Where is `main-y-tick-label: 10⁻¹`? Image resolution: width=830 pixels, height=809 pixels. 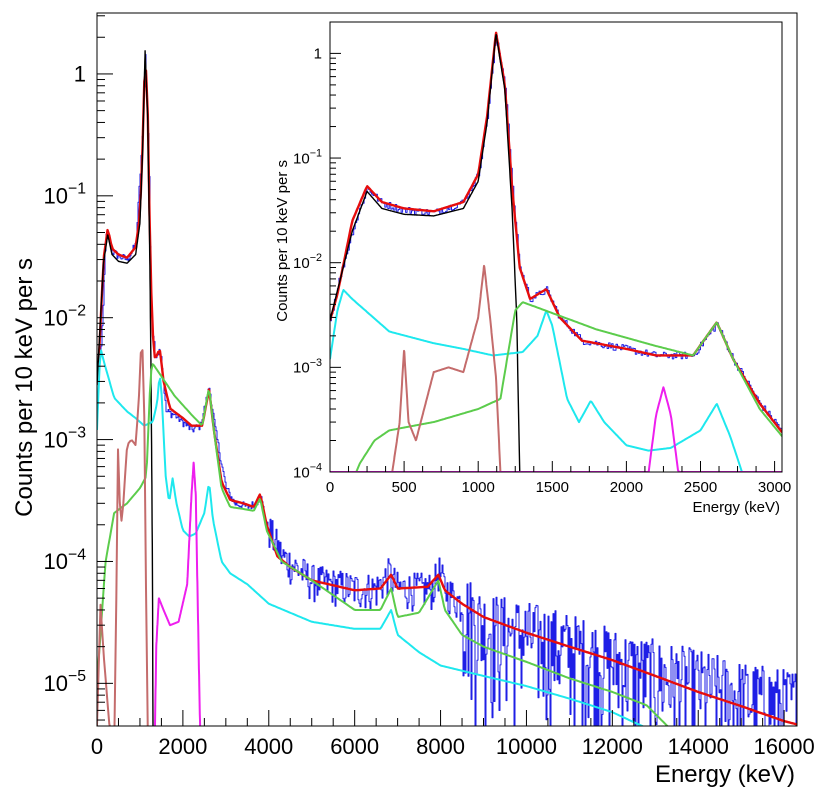 main-y-tick-label: 10⁻¹ is located at coordinates (64, 195).